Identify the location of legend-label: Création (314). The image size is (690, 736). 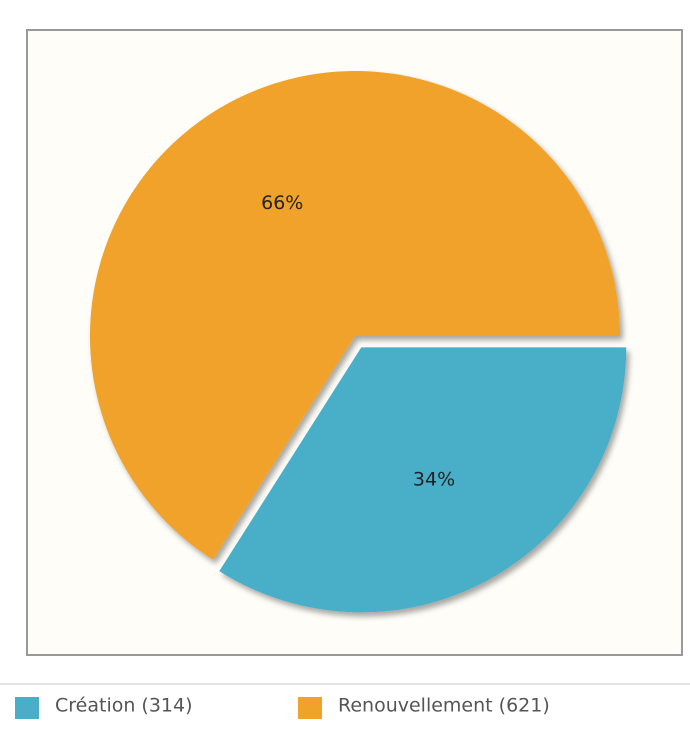
(124, 706).